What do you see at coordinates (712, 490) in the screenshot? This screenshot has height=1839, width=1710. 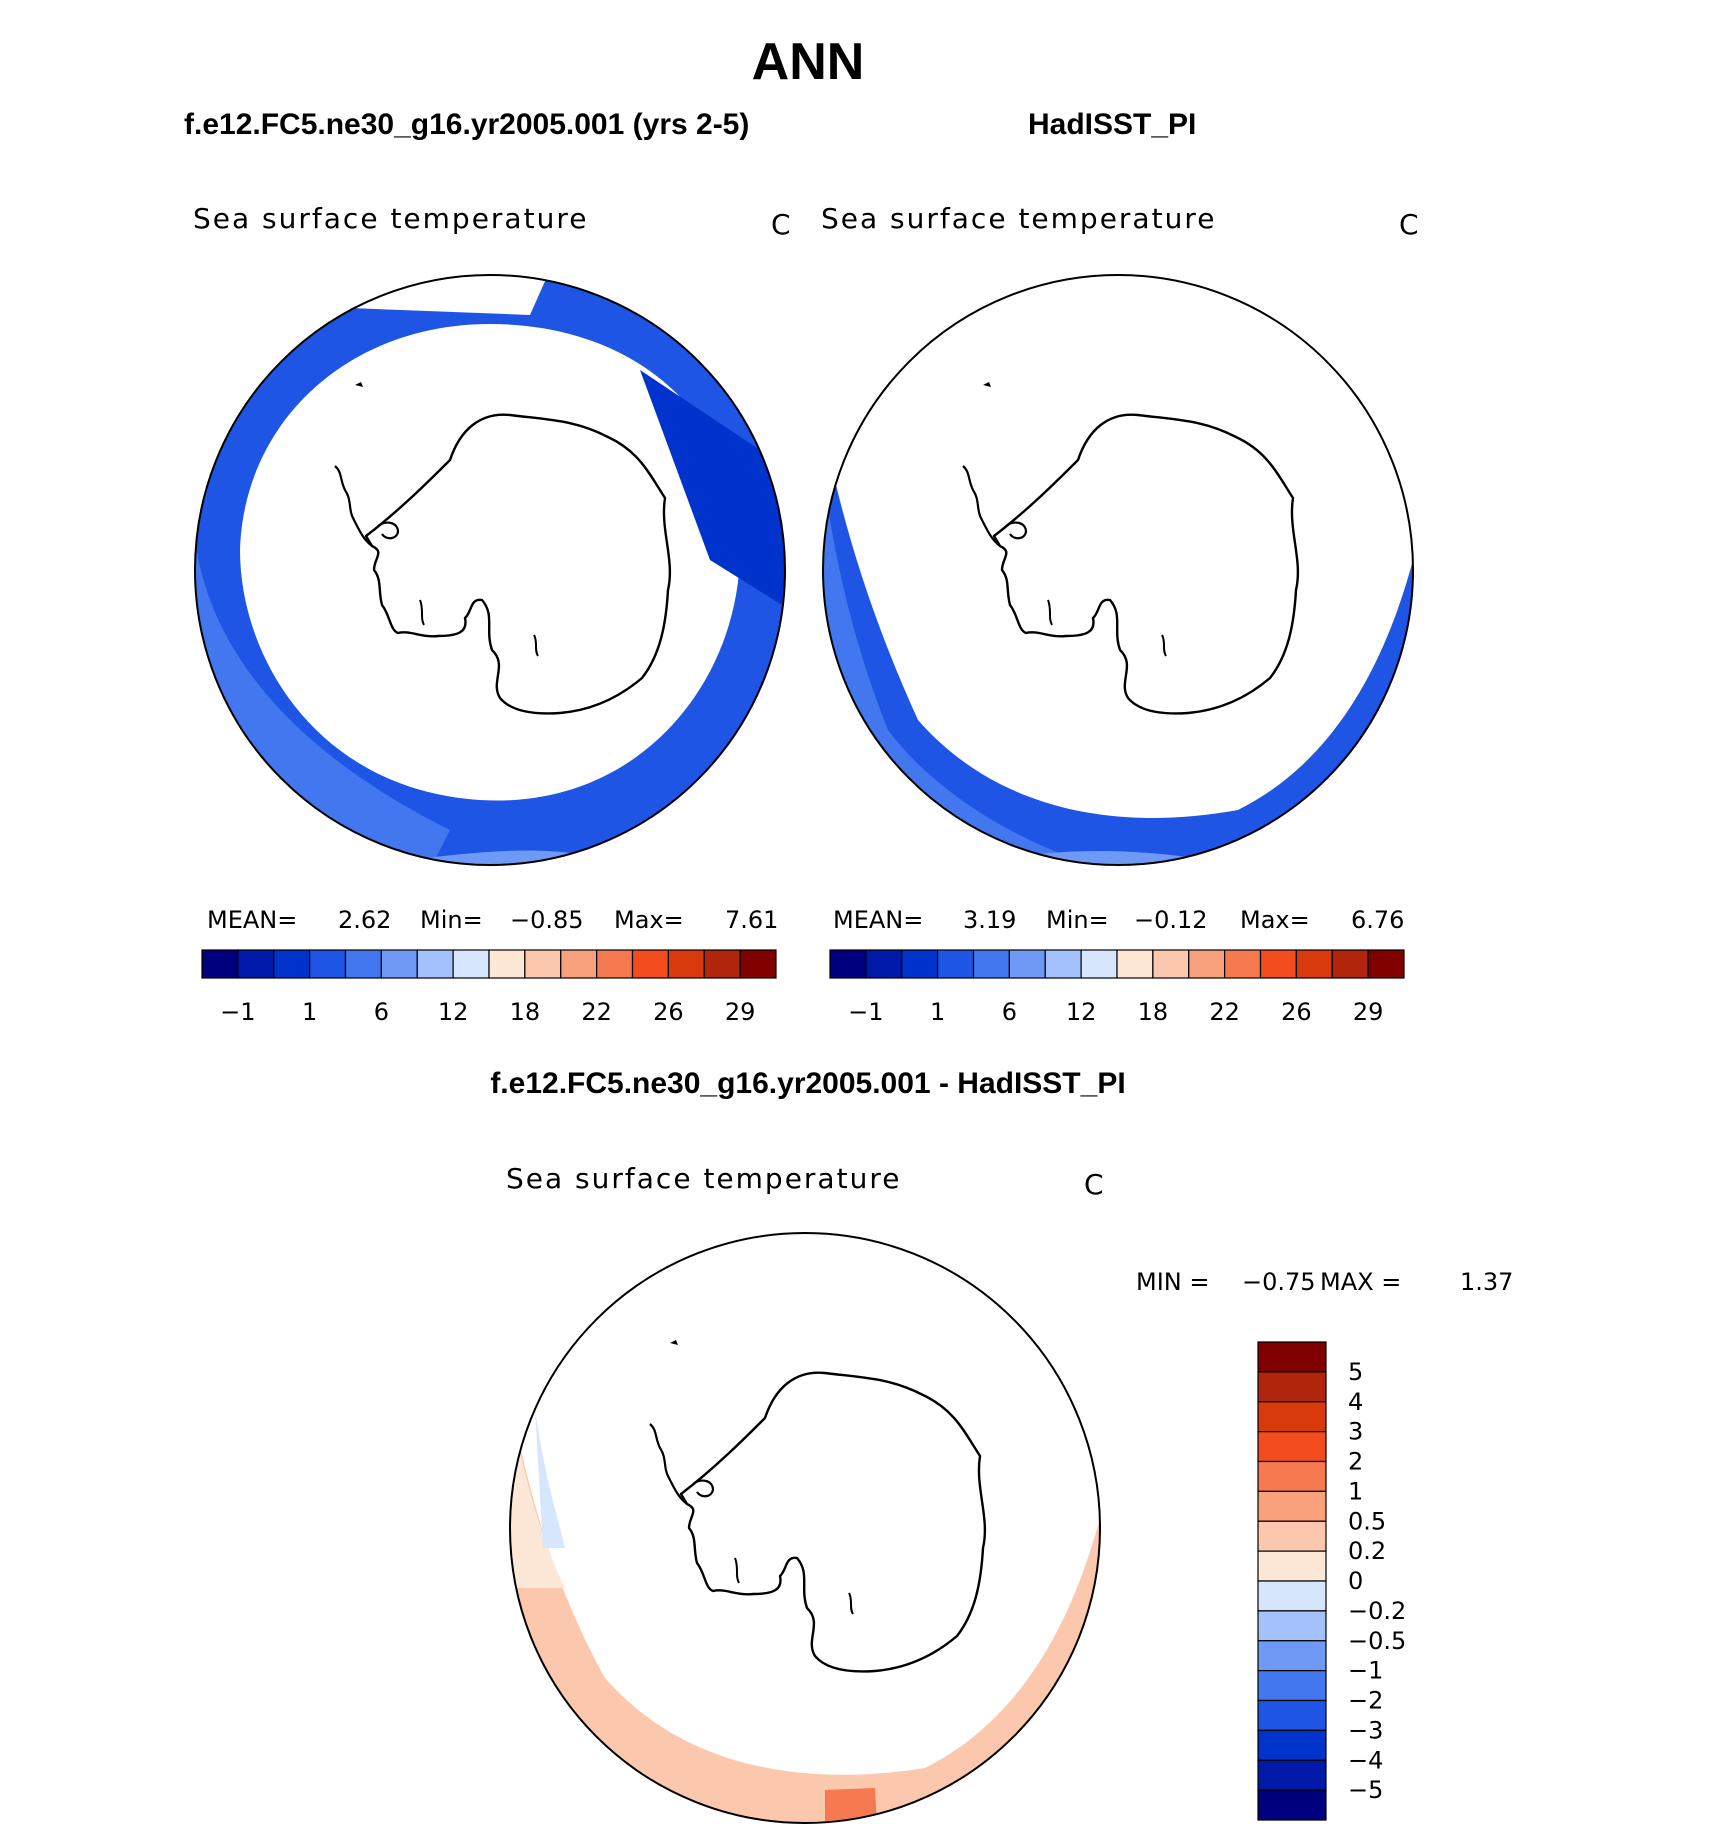 I see `sst-band-cold` at bounding box center [712, 490].